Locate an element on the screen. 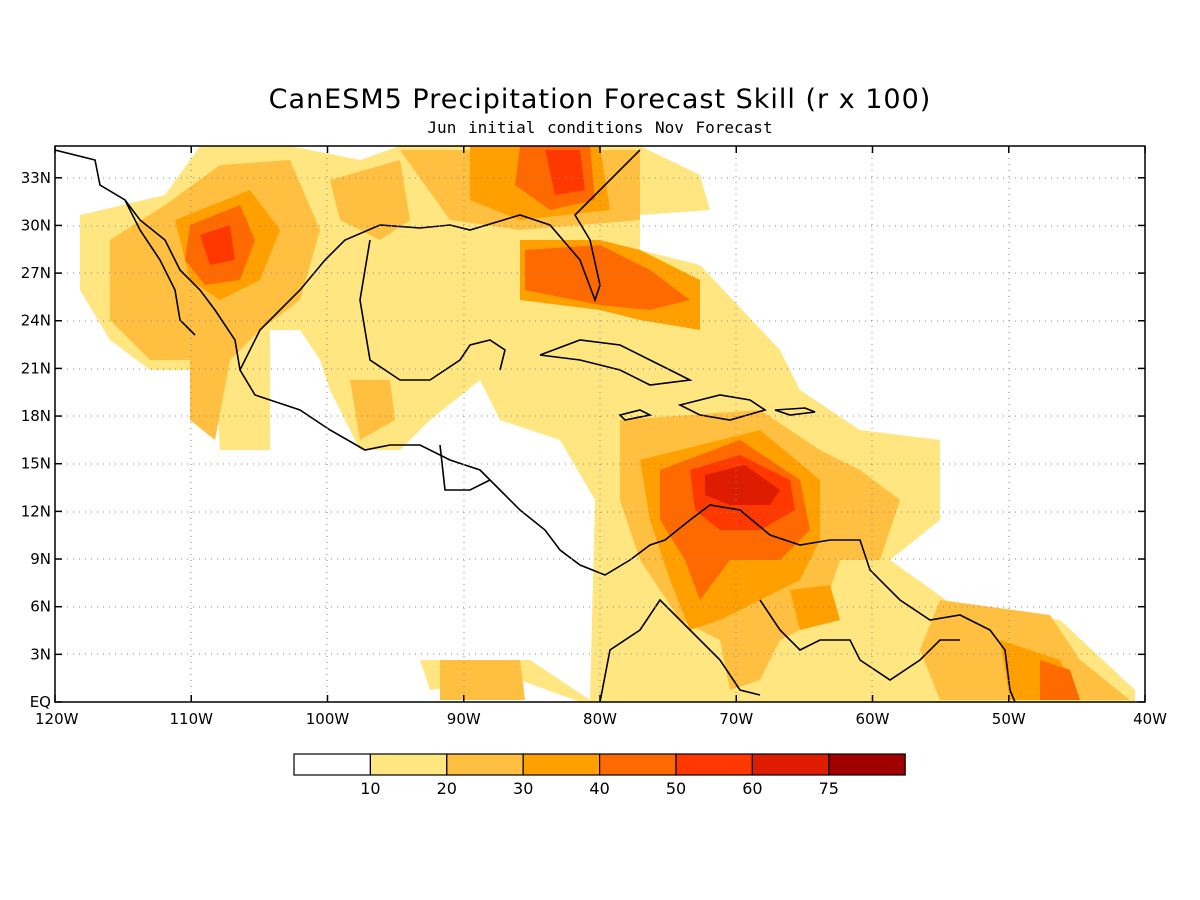 This screenshot has width=1200, height=900. x-tick-label: 70W is located at coordinates (736, 719).